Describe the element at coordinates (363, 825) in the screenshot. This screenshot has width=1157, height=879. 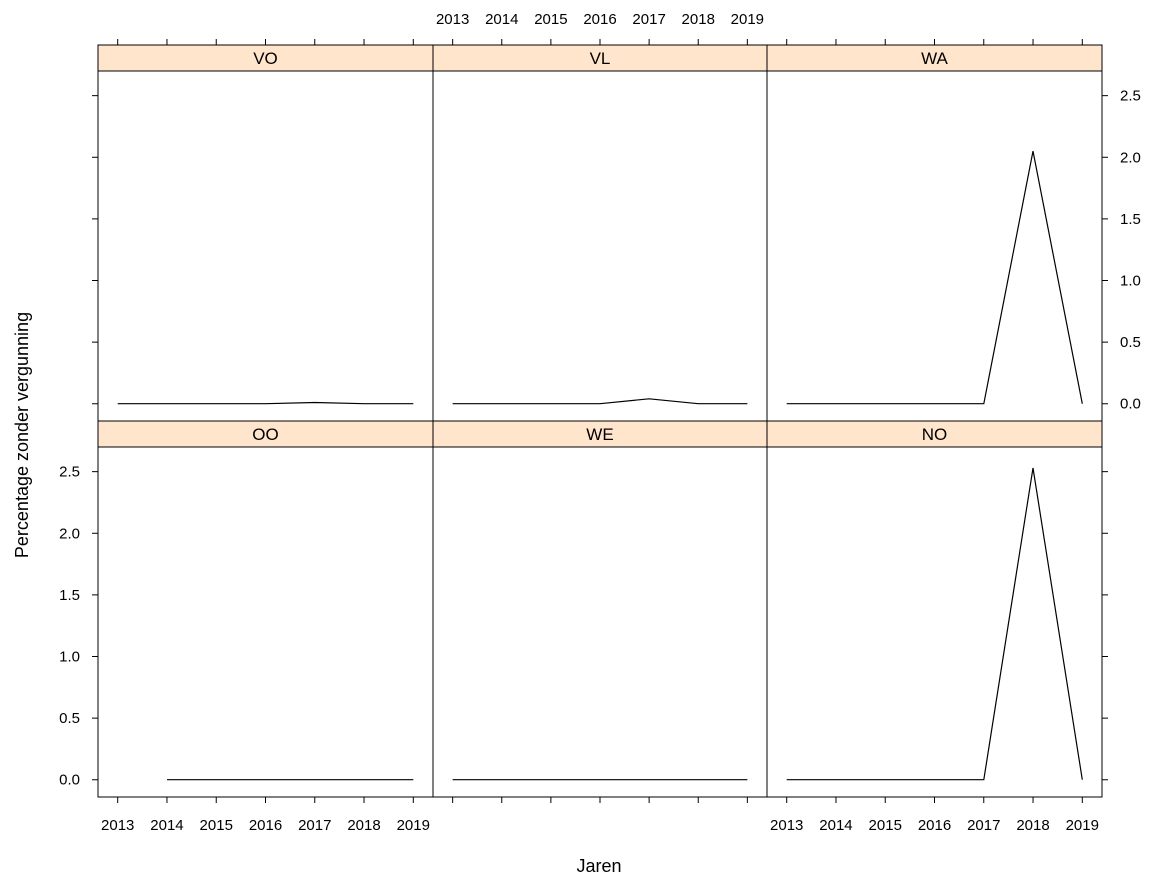
I see `x-tick-label-bottom-oo-2018: 2018` at that location.